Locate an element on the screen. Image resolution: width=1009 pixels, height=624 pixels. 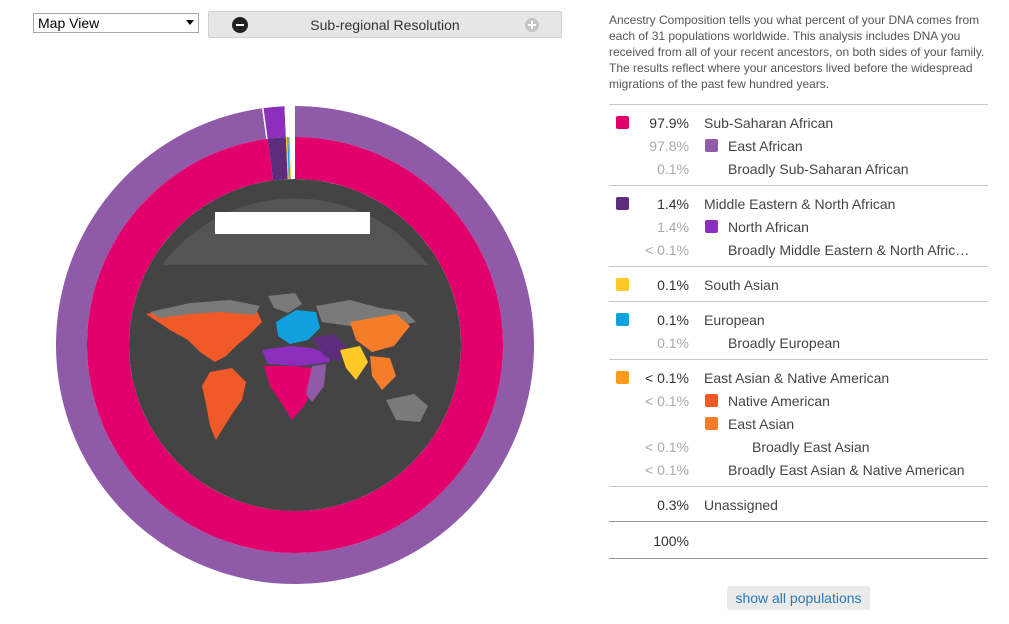
outer-ring-segment-north_african is located at coordinates (274, 122).